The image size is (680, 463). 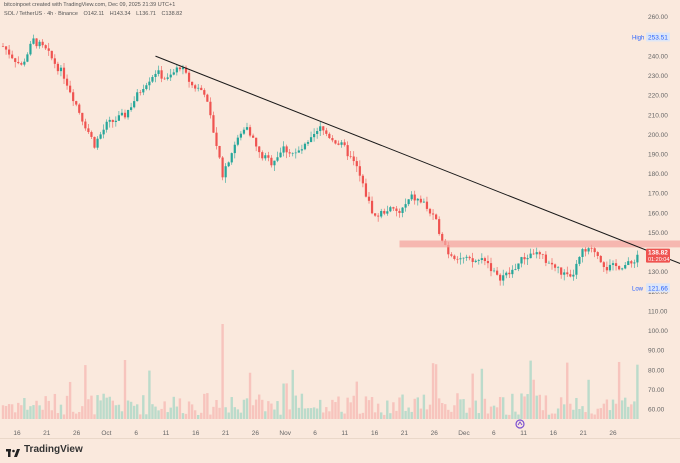 What do you see at coordinates (658, 288) in the screenshot?
I see `low-value: 121.66` at bounding box center [658, 288].